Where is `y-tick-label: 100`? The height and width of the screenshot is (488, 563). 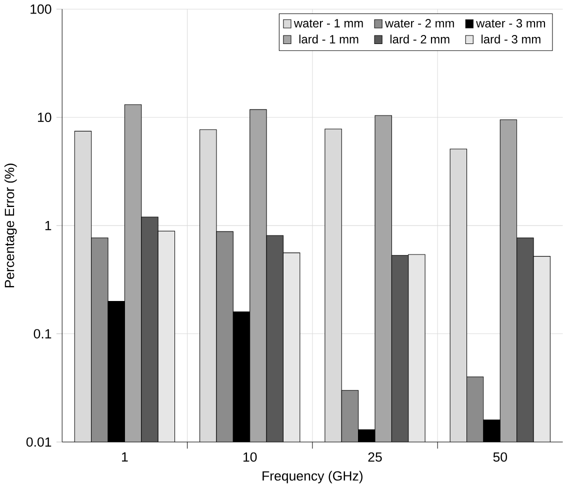 y-tick-label: 100 is located at coordinates (41, 9).